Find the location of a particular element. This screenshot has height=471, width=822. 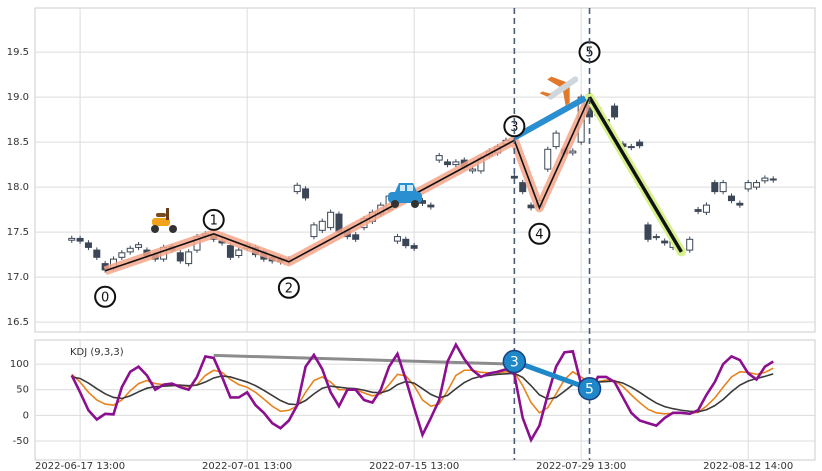

marker-link is located at coordinates (552, 375).